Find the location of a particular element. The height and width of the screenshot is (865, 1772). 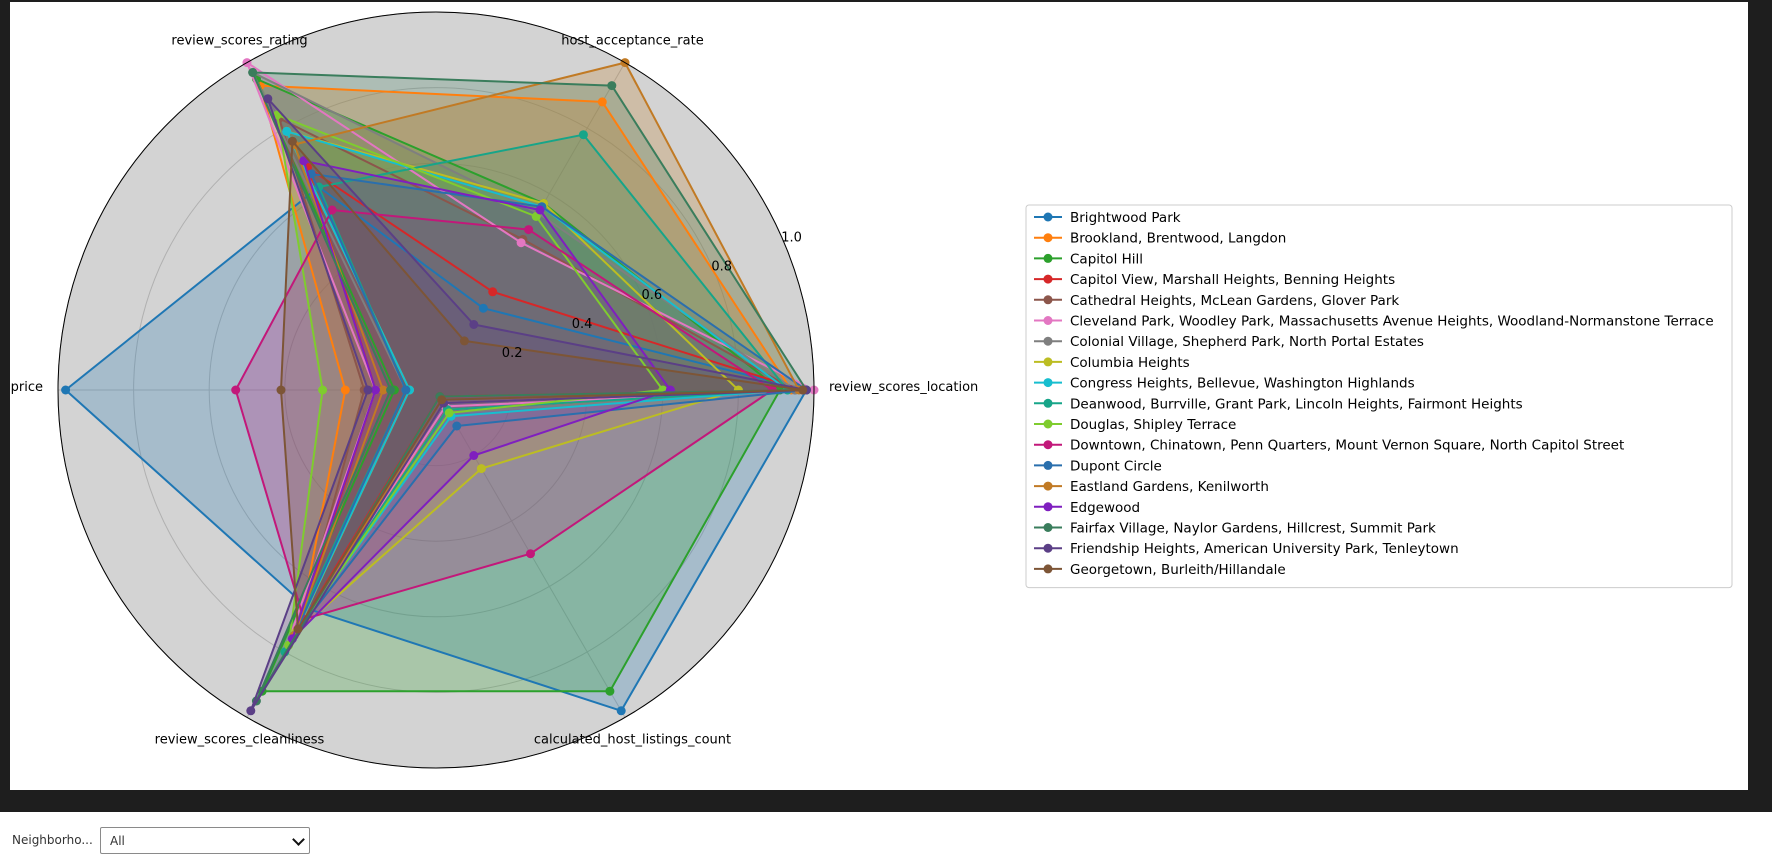

legend-entry: Douglas, Shipley Terrace is located at coordinates (1153, 425).